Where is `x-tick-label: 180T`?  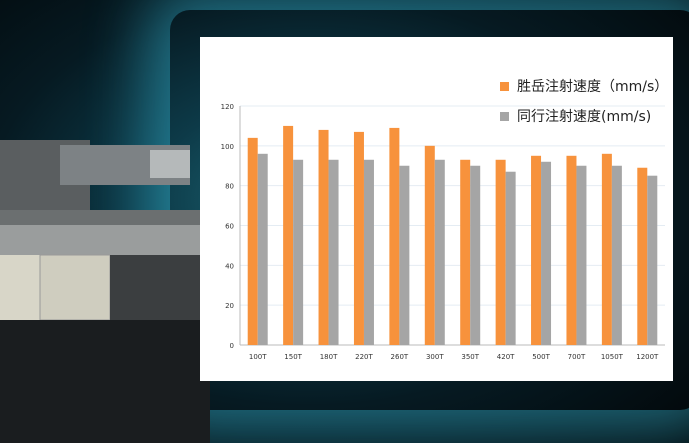 x-tick-label: 180T is located at coordinates (329, 357).